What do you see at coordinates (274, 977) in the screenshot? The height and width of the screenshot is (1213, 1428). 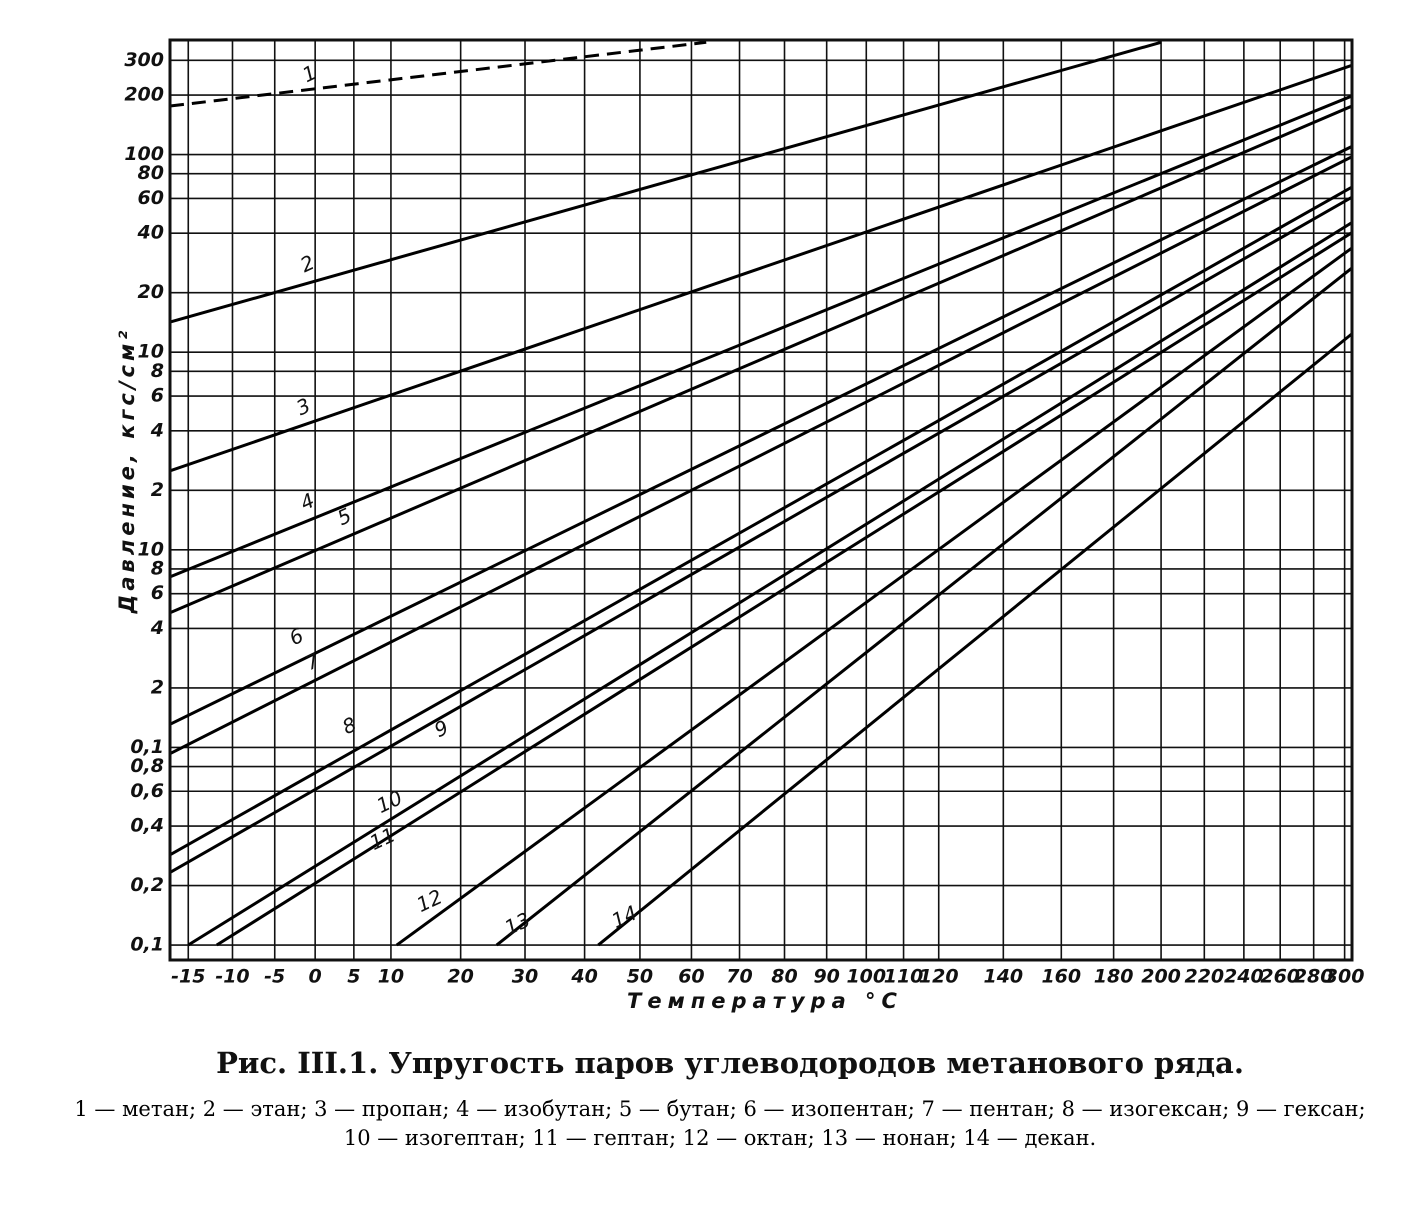 I see `x-tick-label: -5` at bounding box center [274, 977].